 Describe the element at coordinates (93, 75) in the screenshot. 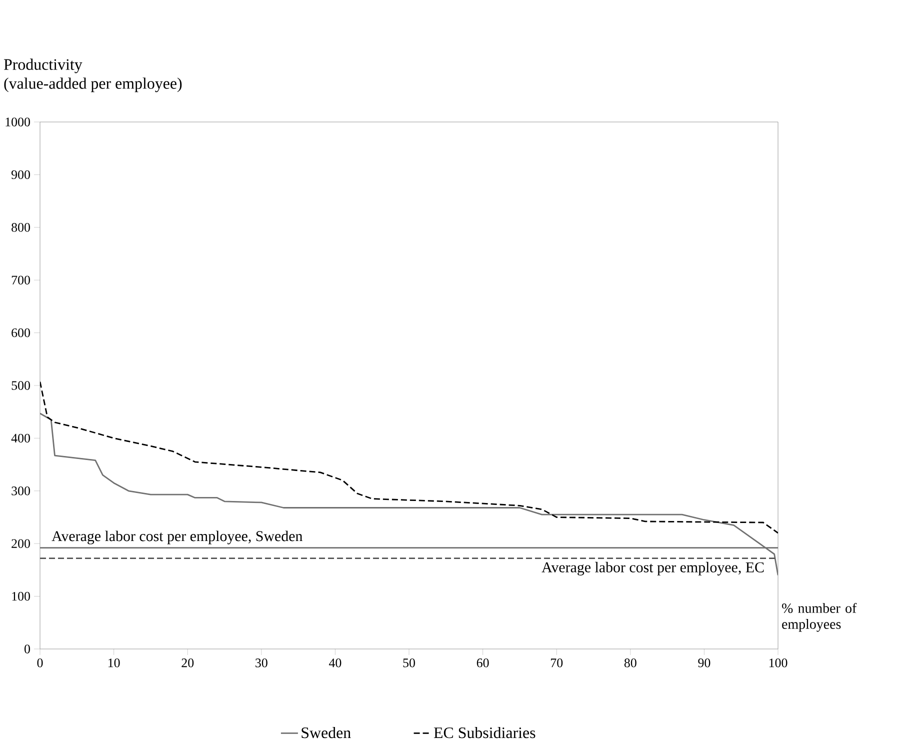

I see `y-axis-title: Productivity (value-added per employee)` at that location.